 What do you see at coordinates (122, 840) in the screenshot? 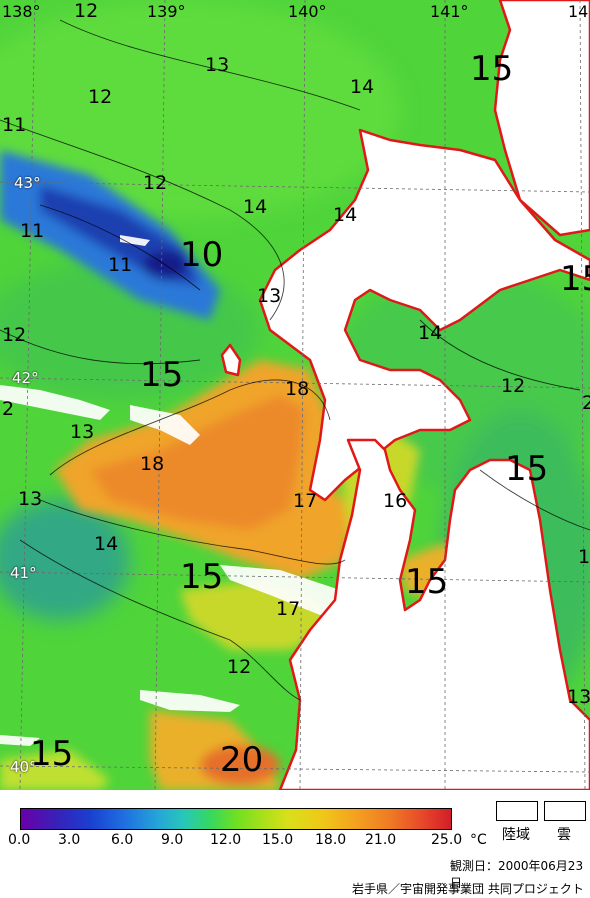
I see `scale-tick: 6.0` at bounding box center [122, 840].